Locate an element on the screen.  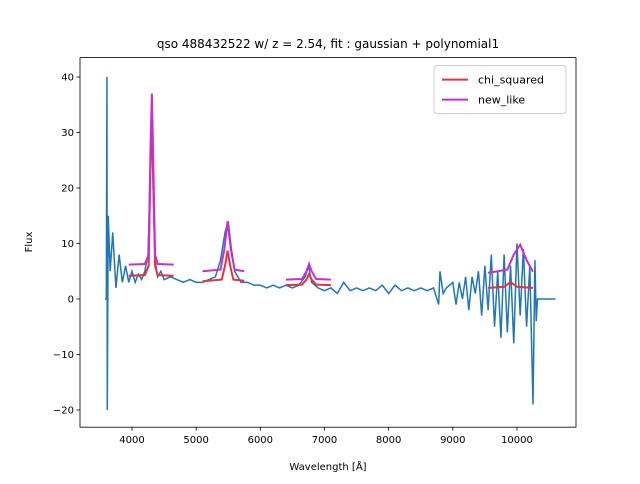
x-tick-label: 5000 is located at coordinates (195, 440).